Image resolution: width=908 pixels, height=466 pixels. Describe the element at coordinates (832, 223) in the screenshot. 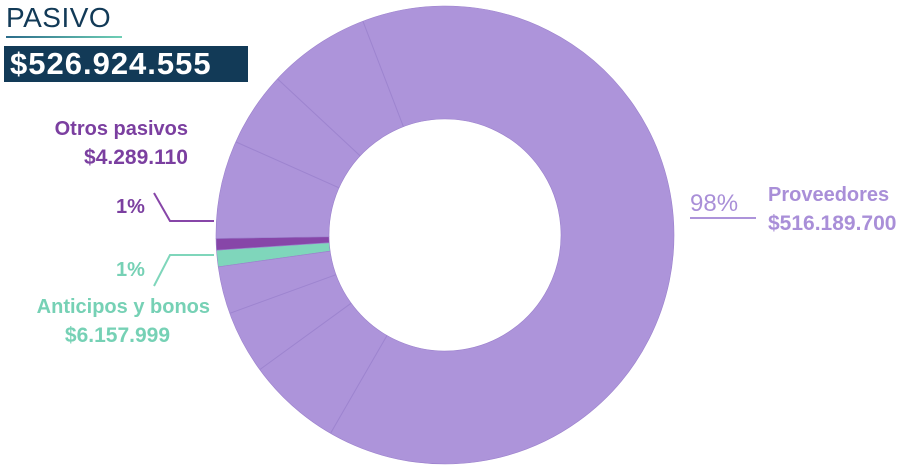

I see `proveedores-value: $516.189.700` at that location.